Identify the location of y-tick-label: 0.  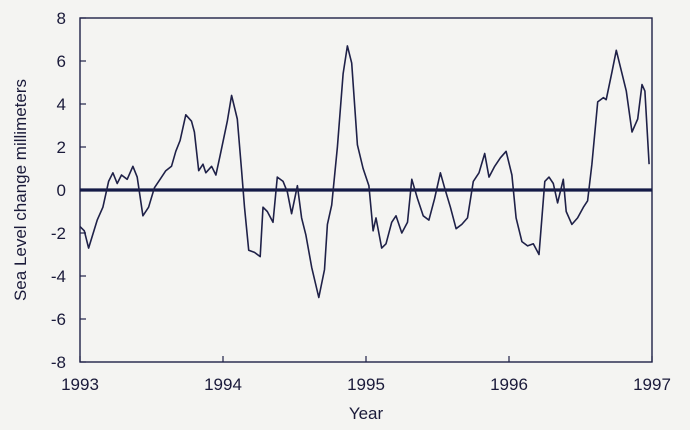
(61, 190).